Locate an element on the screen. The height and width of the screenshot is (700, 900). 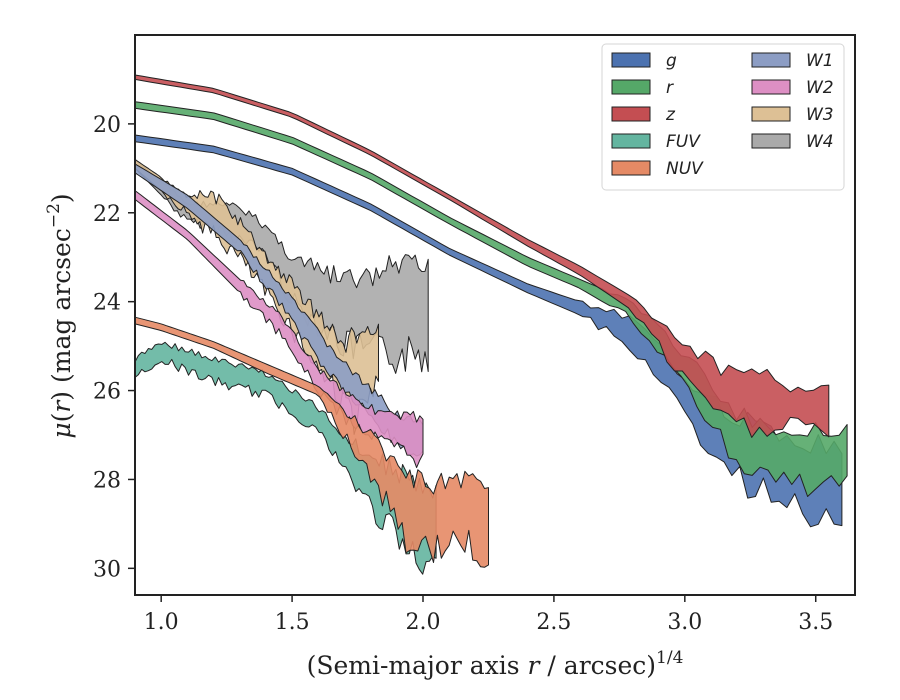
legend-swatch-nuv is located at coordinates (631, 168).